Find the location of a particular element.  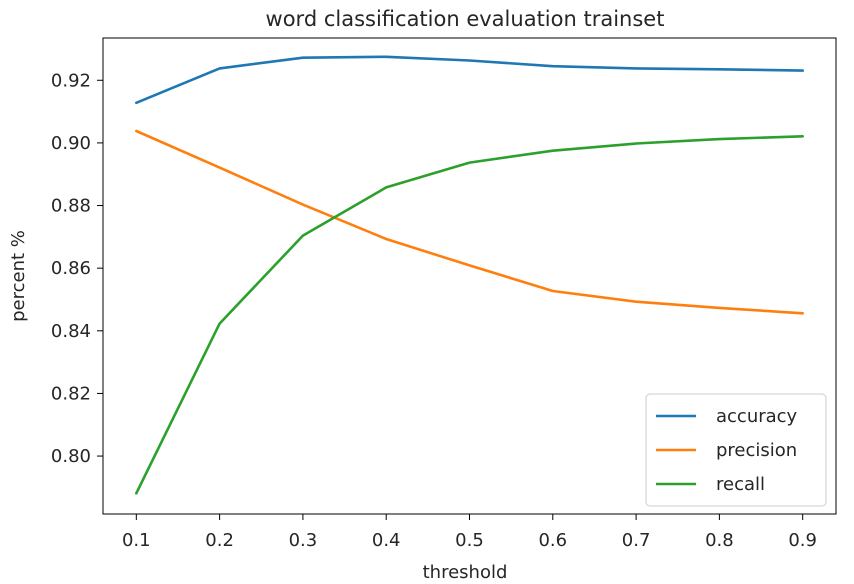

series-line-accuracy is located at coordinates (470, 80).